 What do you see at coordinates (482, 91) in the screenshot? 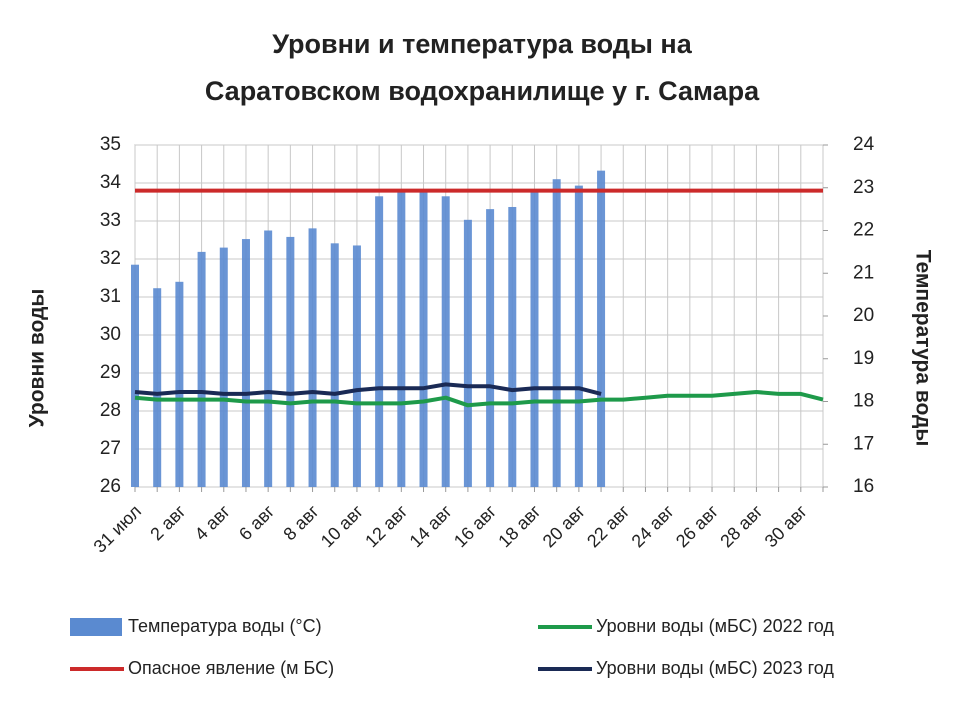
I see `chart-title: Саратовском водохранилище у г. Самара` at bounding box center [482, 91].